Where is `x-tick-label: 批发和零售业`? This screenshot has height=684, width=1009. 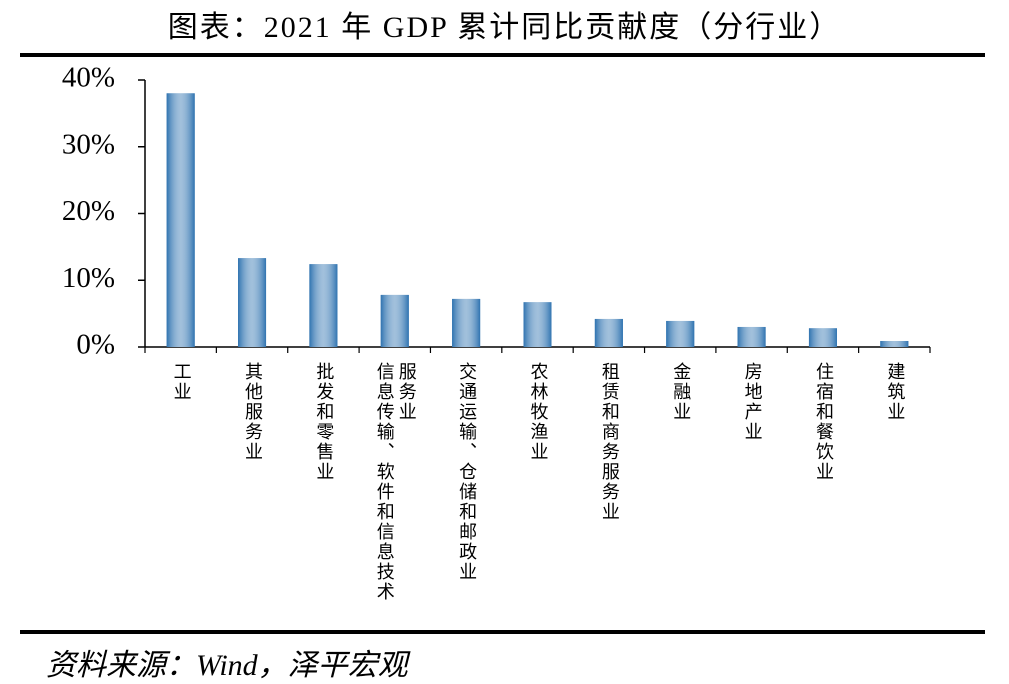
x-tick-label: 批发和零售业 is located at coordinates (324, 422).